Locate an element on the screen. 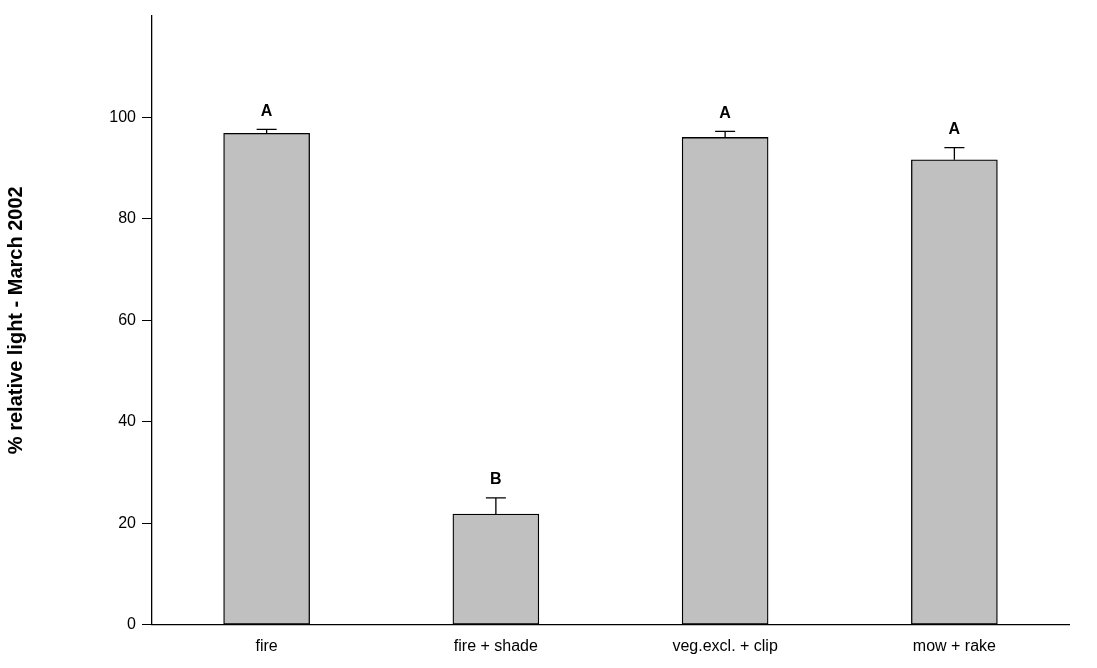 The width and height of the screenshot is (1097, 668). y-tick-label: 60 is located at coordinates (127, 319).